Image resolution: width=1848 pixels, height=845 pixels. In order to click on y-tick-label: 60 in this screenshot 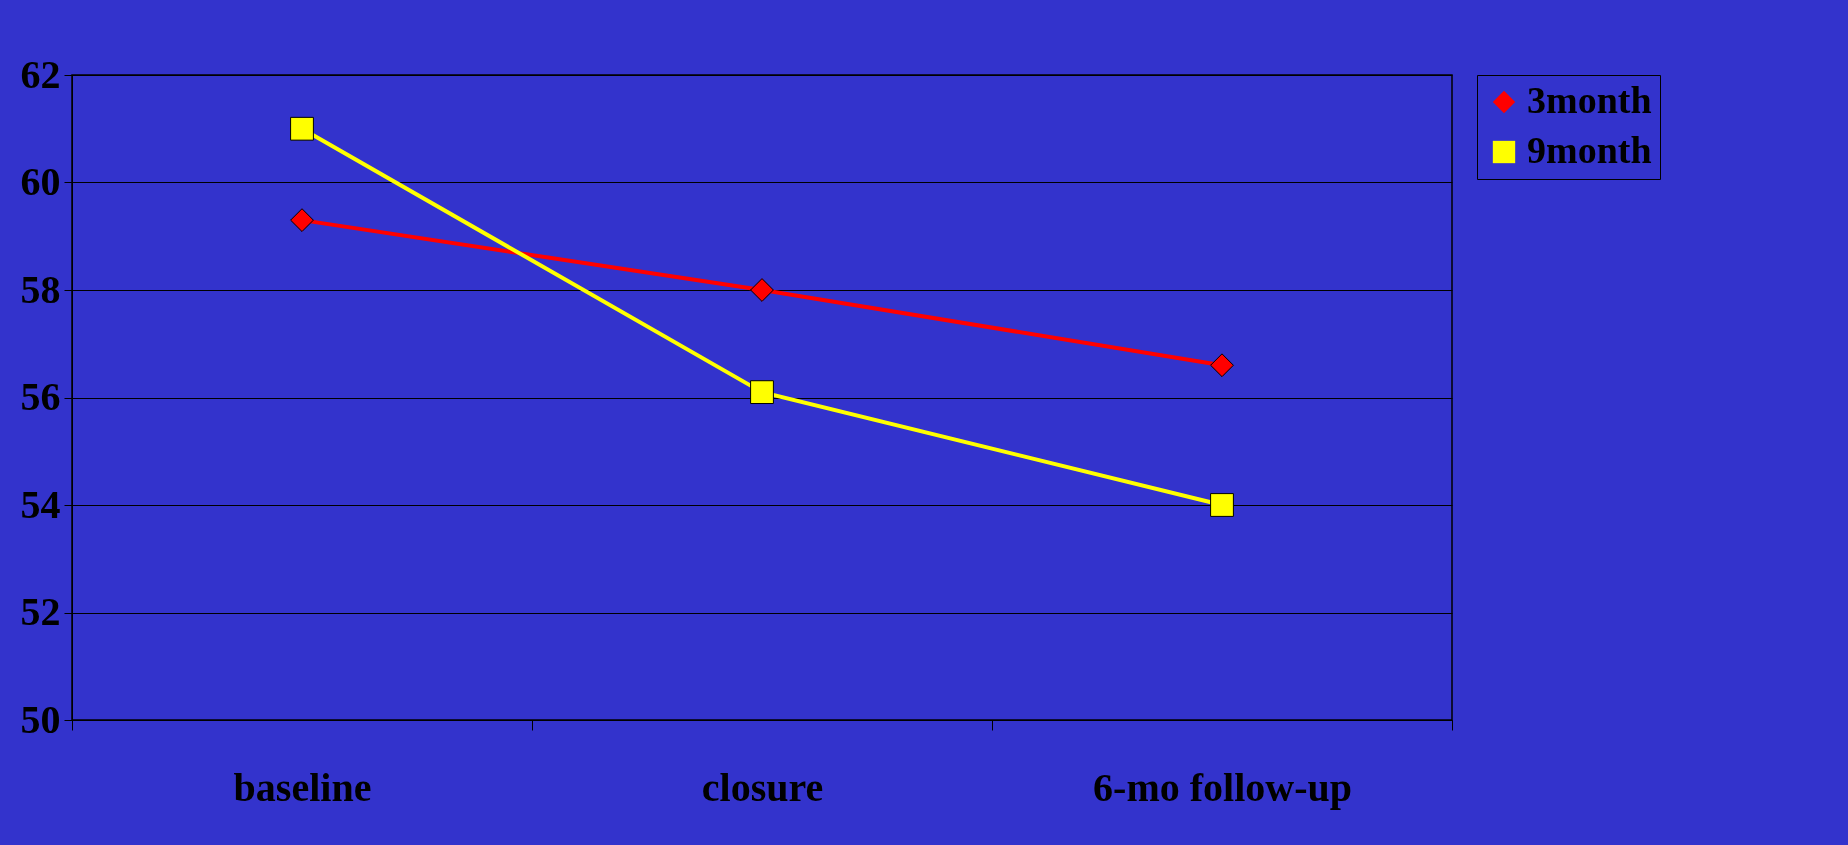, I will do `click(40, 181)`.